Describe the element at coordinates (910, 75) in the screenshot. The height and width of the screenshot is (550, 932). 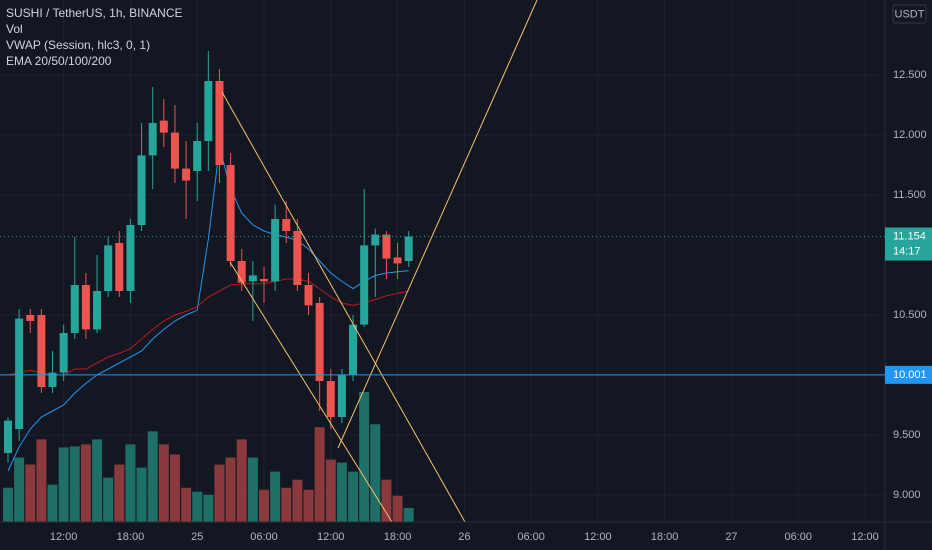
I see `y-tick-label: 12.500` at that location.